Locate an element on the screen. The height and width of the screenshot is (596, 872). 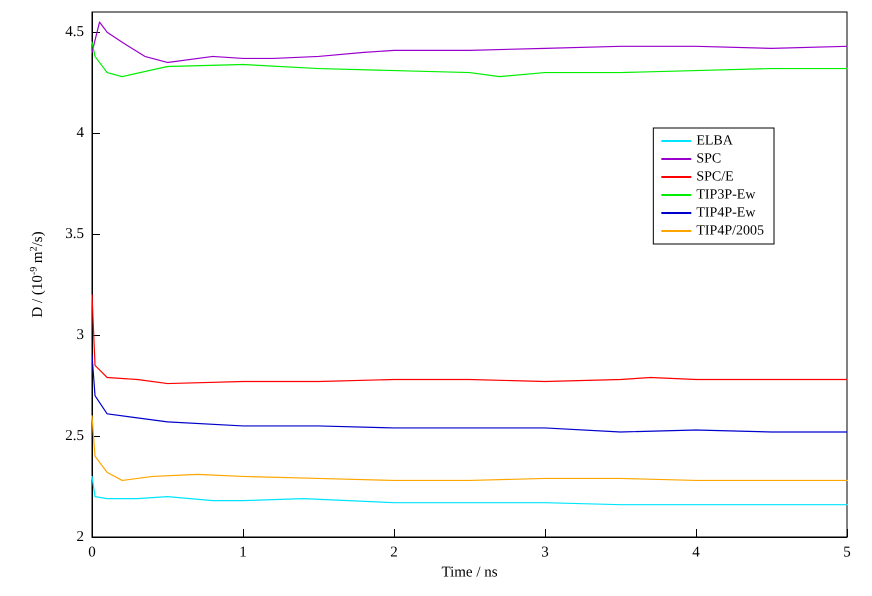
legend-label: TIP3P-Ew is located at coordinates (726, 195).